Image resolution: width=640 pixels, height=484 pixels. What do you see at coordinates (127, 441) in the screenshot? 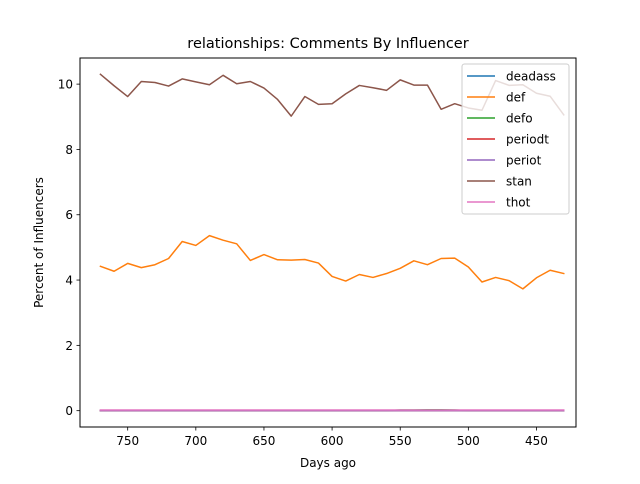
I see `x-tick-label: 750` at bounding box center [127, 441].